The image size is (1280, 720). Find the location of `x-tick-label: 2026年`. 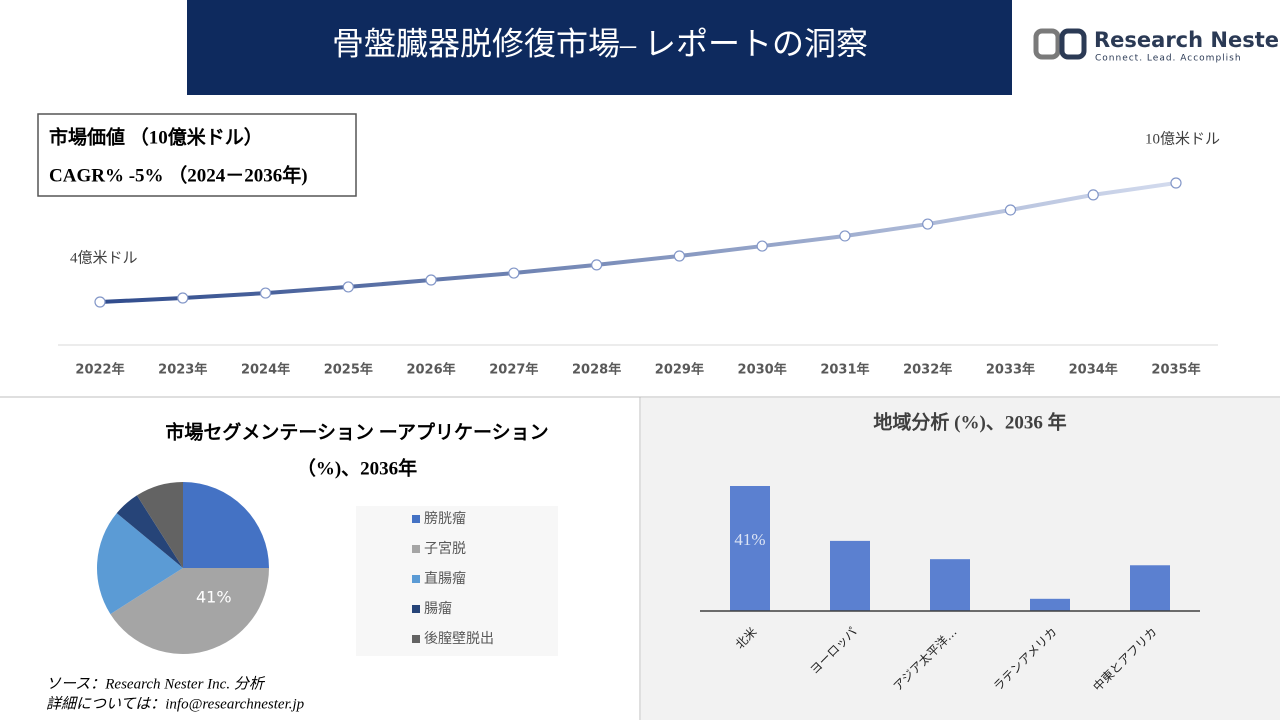

x-tick-label: 2026年 is located at coordinates (430, 370).